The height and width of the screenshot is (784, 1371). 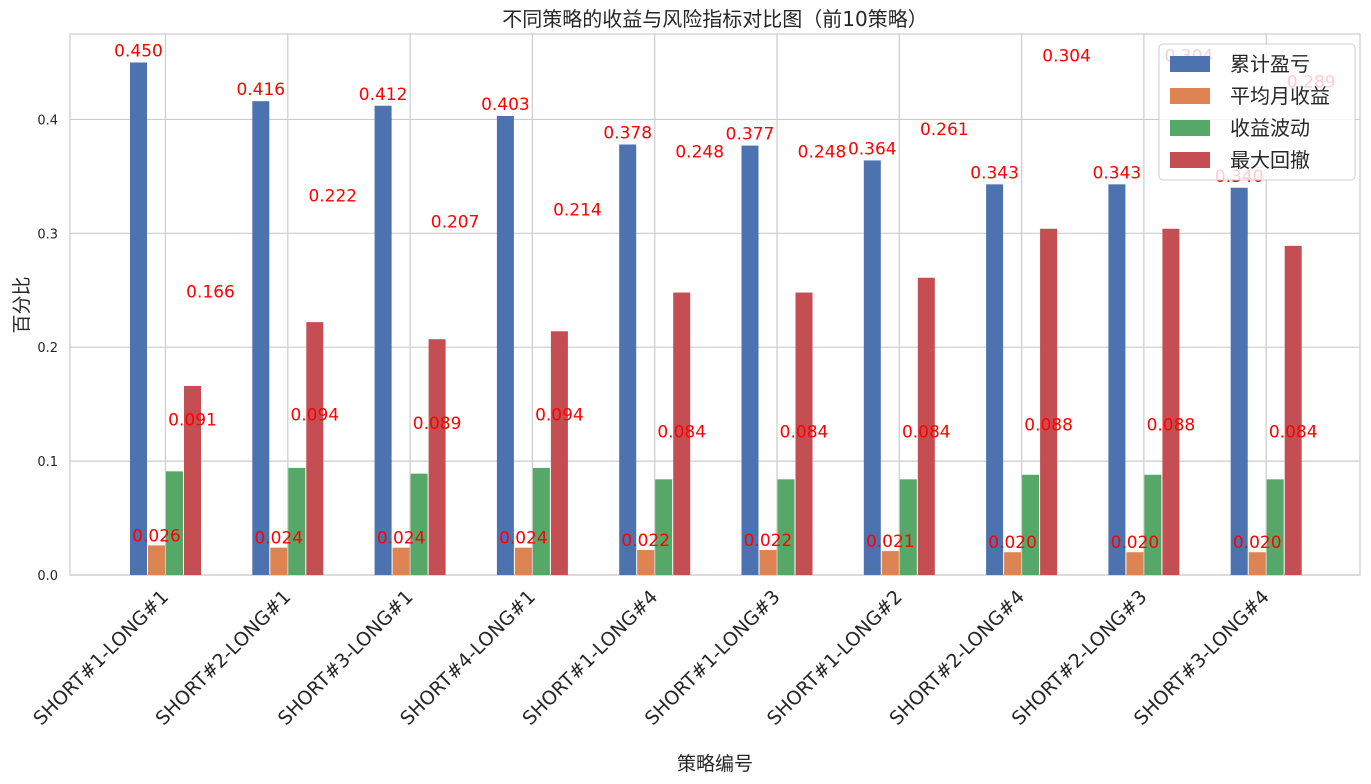 What do you see at coordinates (768, 541) in the screenshot?
I see `data-label-series-1-cat-5: 0.022` at bounding box center [768, 541].